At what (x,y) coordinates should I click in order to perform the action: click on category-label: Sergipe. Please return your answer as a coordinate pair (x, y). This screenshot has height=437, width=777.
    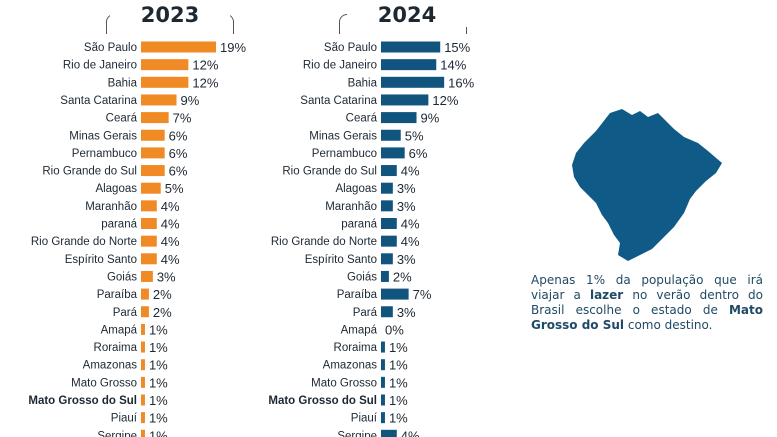
    Looking at the image, I should click on (357, 433).